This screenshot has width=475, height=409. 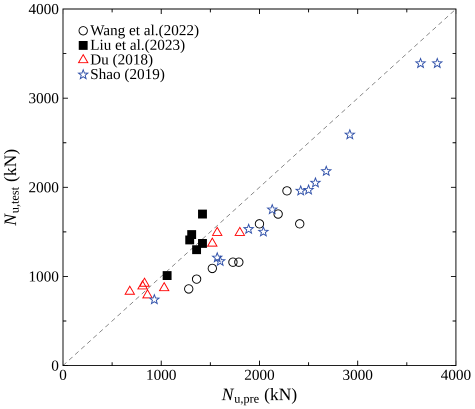 What do you see at coordinates (43, 187) in the screenshot?
I see `y-tick-label: 2000` at bounding box center [43, 187].